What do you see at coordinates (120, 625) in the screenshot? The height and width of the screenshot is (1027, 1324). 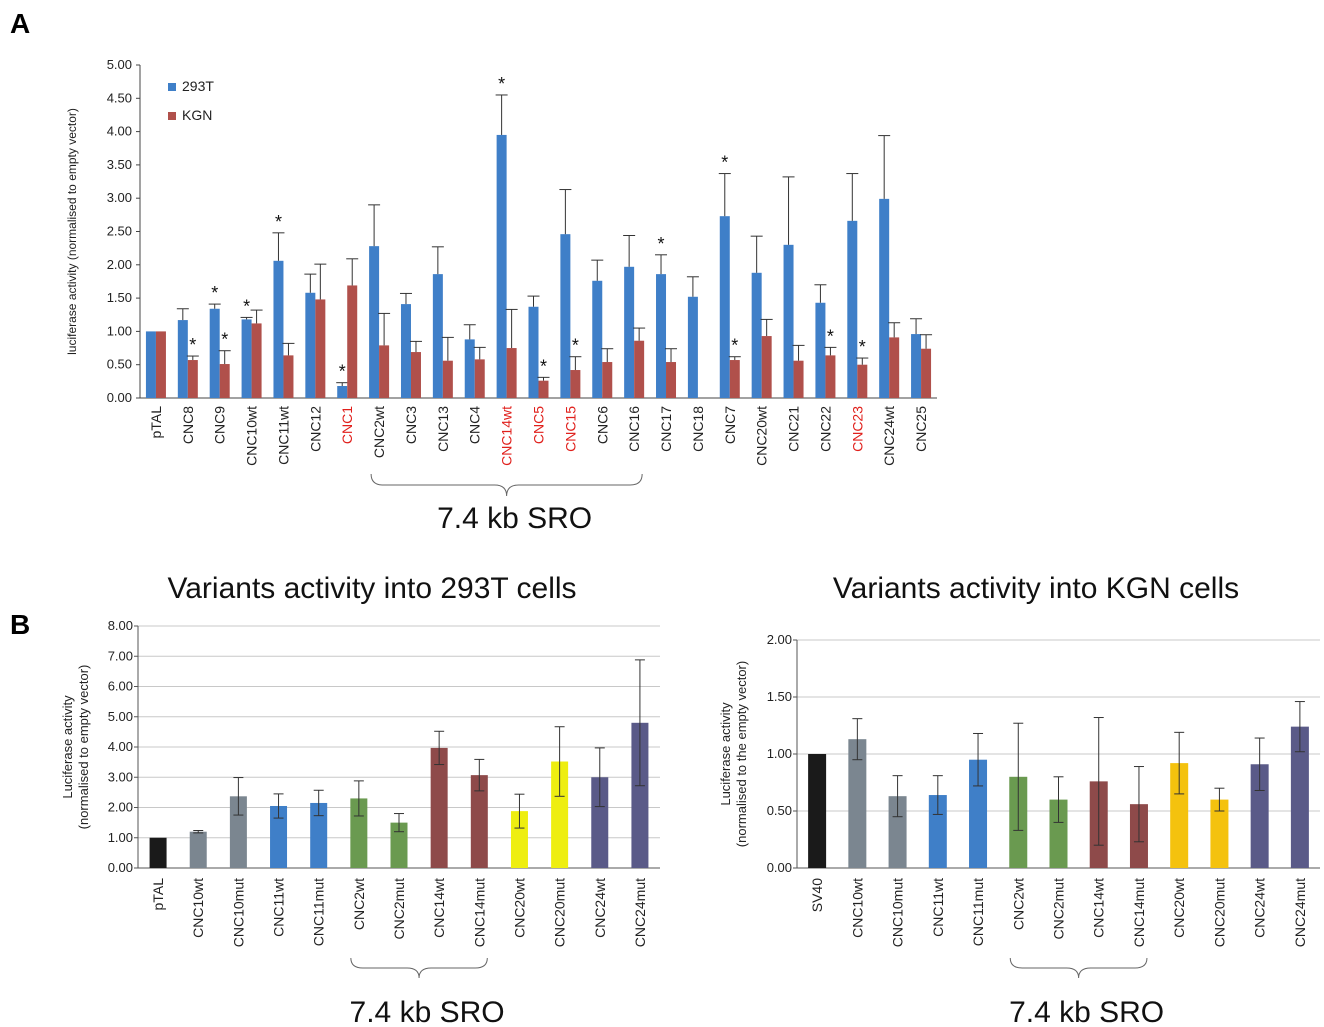 I see `y-tick-label: 8.00` at bounding box center [120, 625].